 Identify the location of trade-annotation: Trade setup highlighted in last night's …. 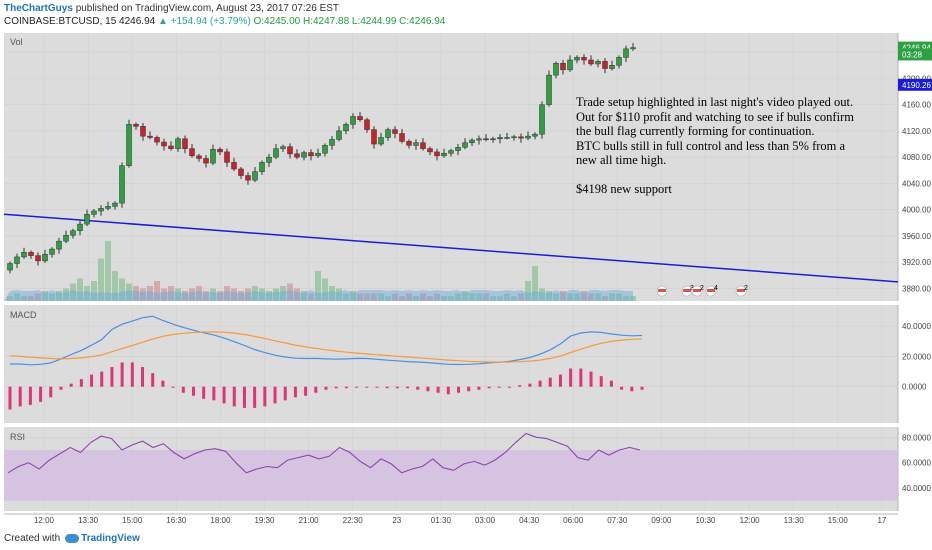
(726, 145).